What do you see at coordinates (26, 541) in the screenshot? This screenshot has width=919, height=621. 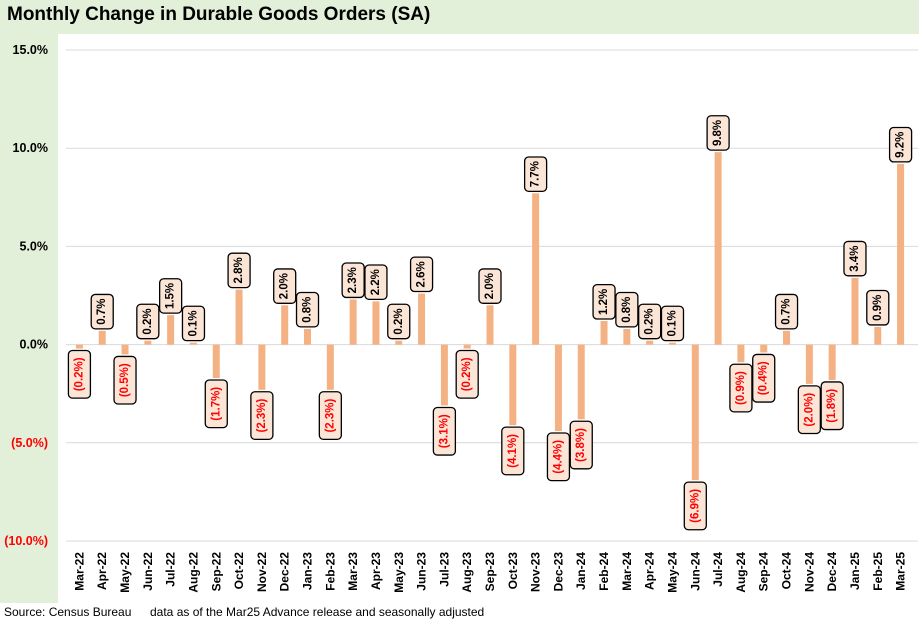 I see `y-tick-label: (10.0%)` at bounding box center [26, 541].